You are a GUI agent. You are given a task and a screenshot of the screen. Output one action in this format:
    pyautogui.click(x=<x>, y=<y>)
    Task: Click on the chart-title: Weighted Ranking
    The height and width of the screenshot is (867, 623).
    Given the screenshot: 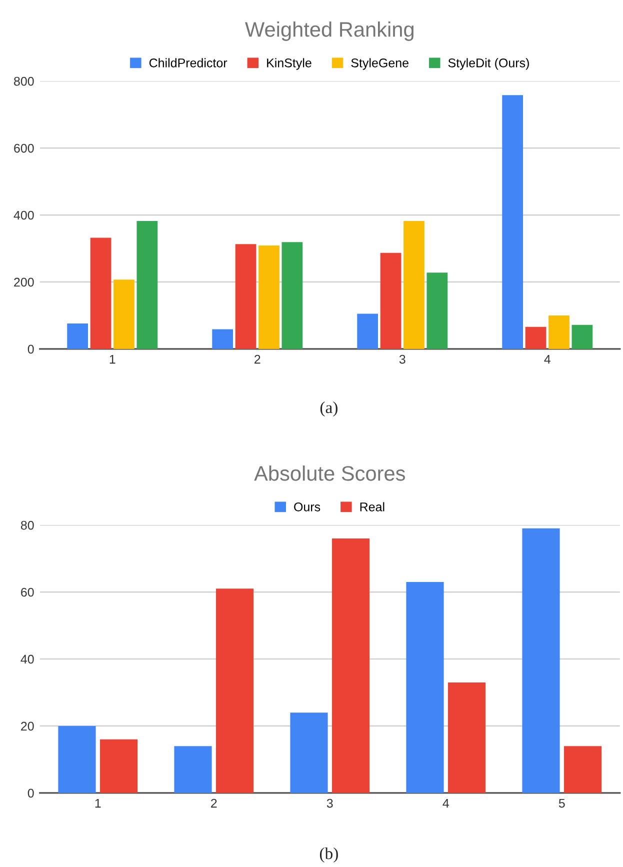 What is the action you would take?
    pyautogui.click(x=329, y=31)
    